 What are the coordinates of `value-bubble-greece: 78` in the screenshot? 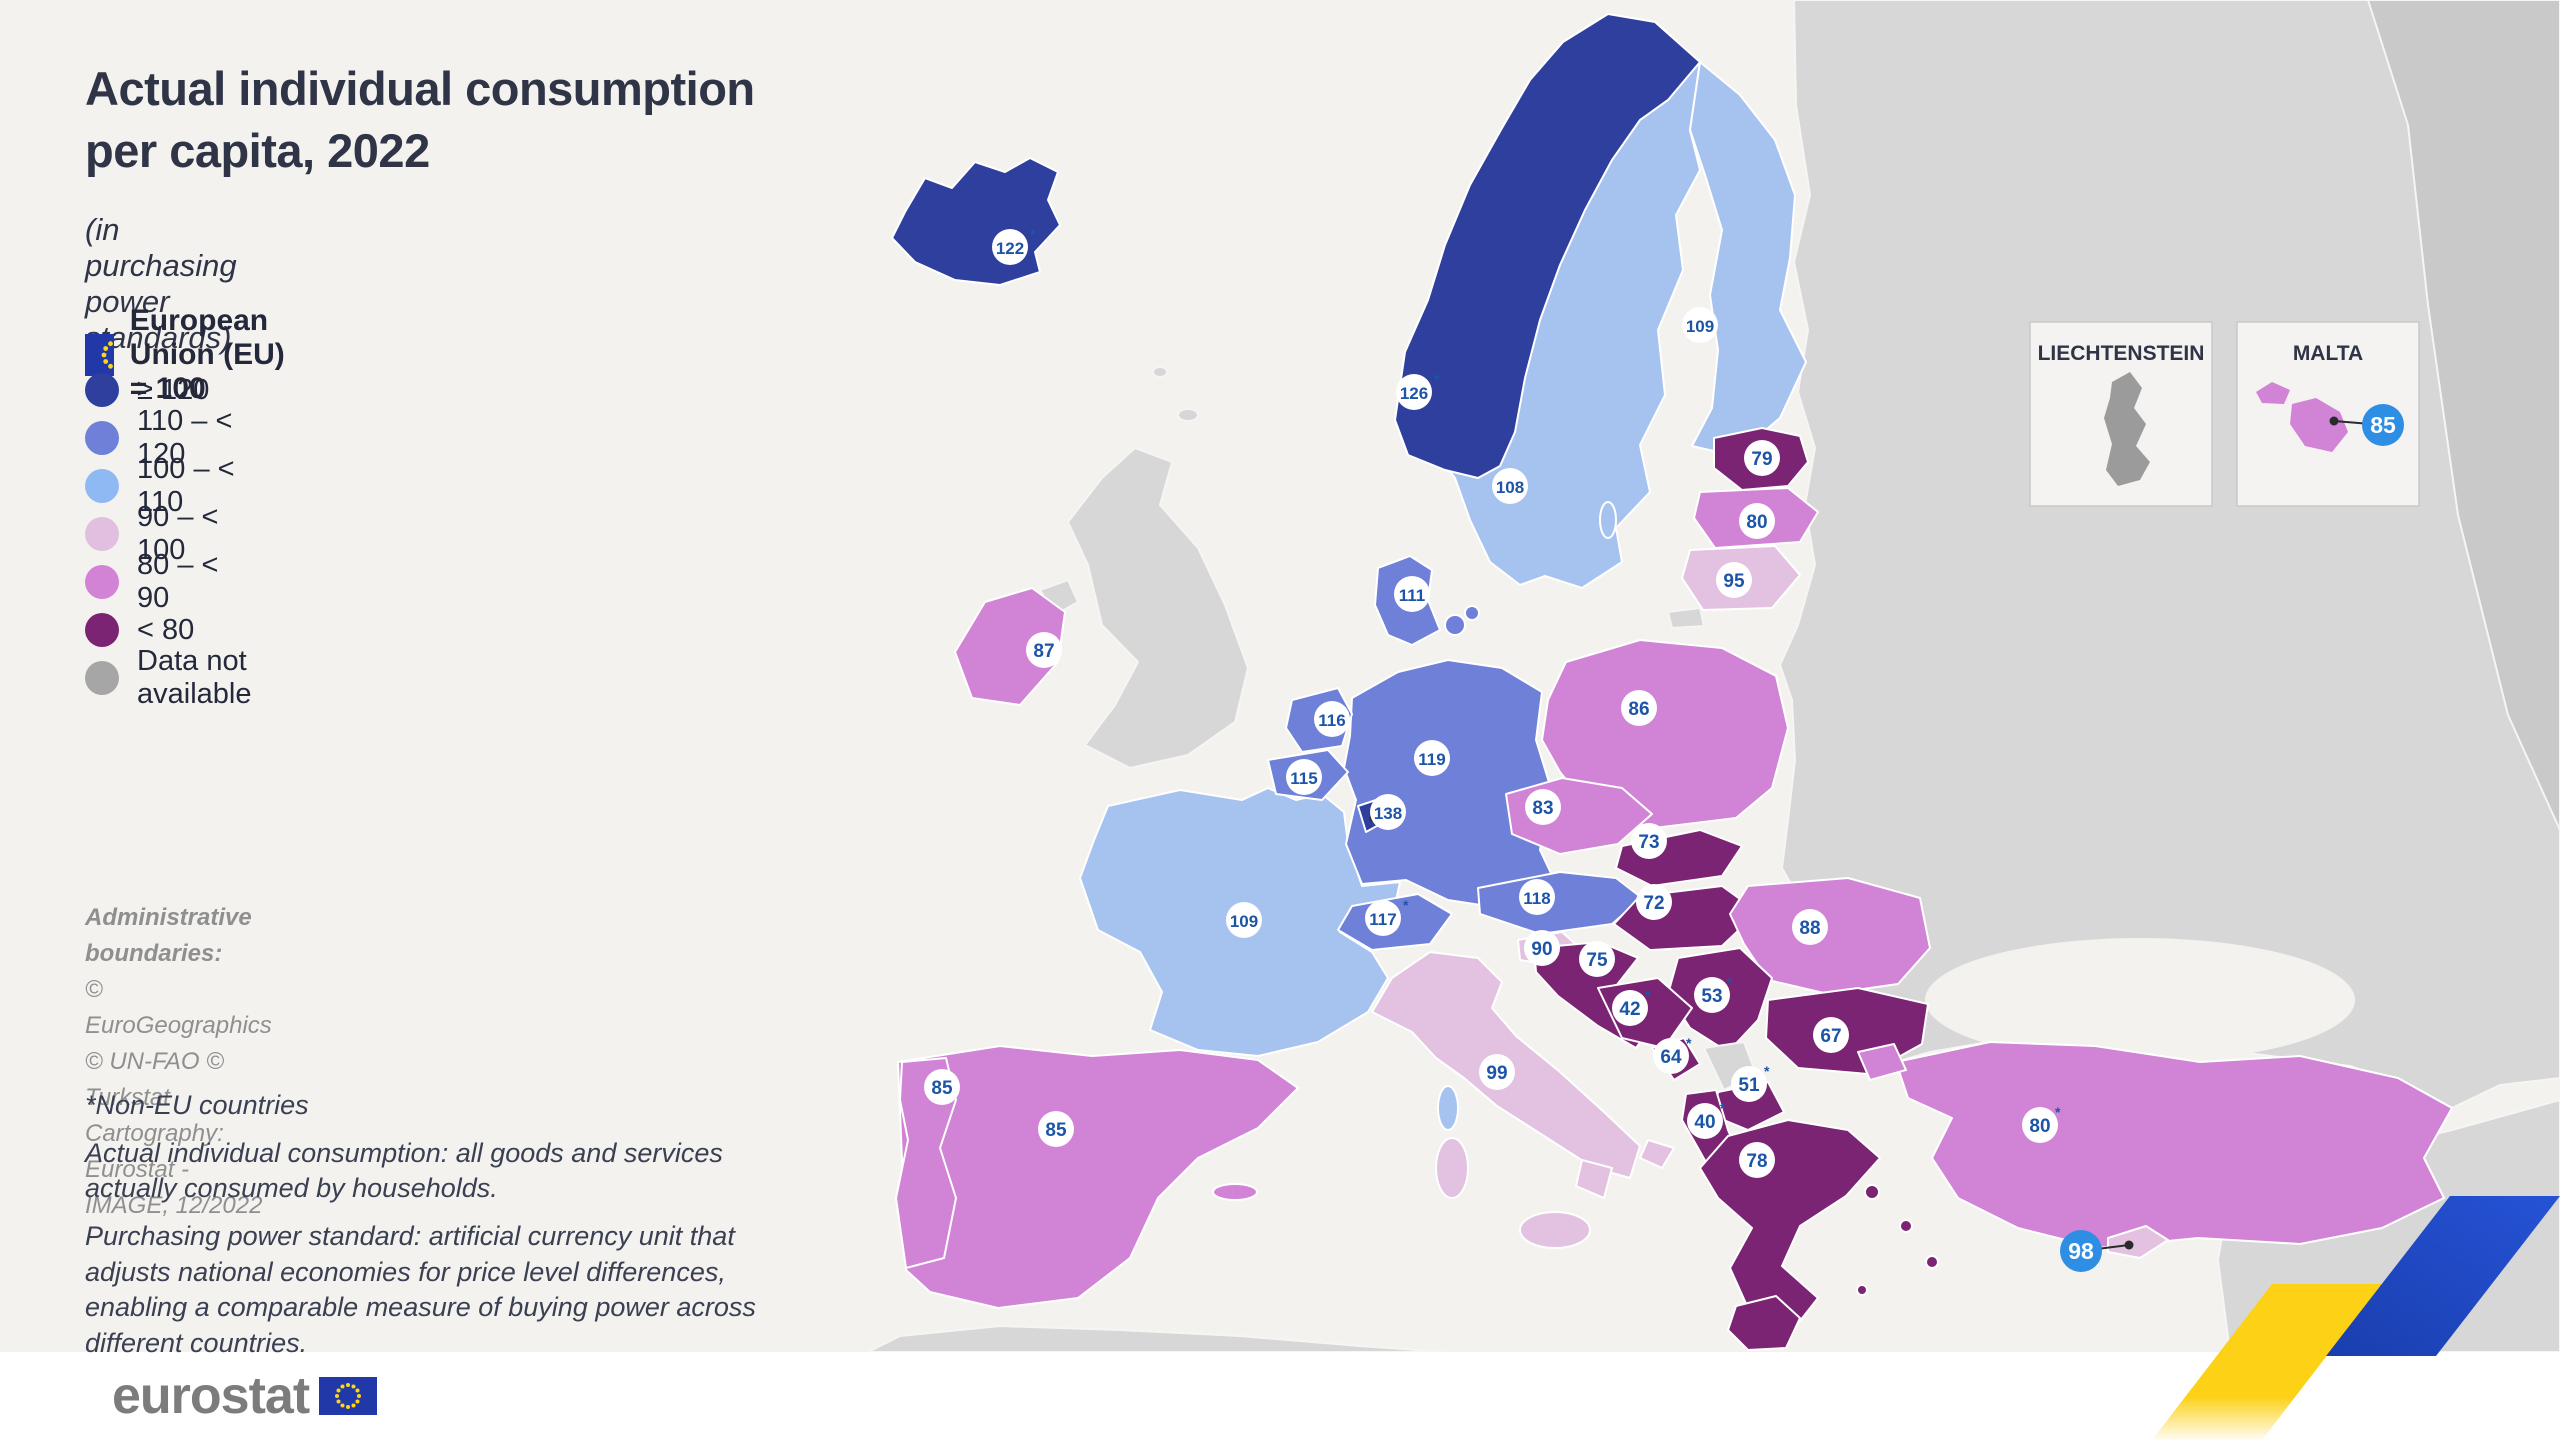 It's located at (1757, 1160).